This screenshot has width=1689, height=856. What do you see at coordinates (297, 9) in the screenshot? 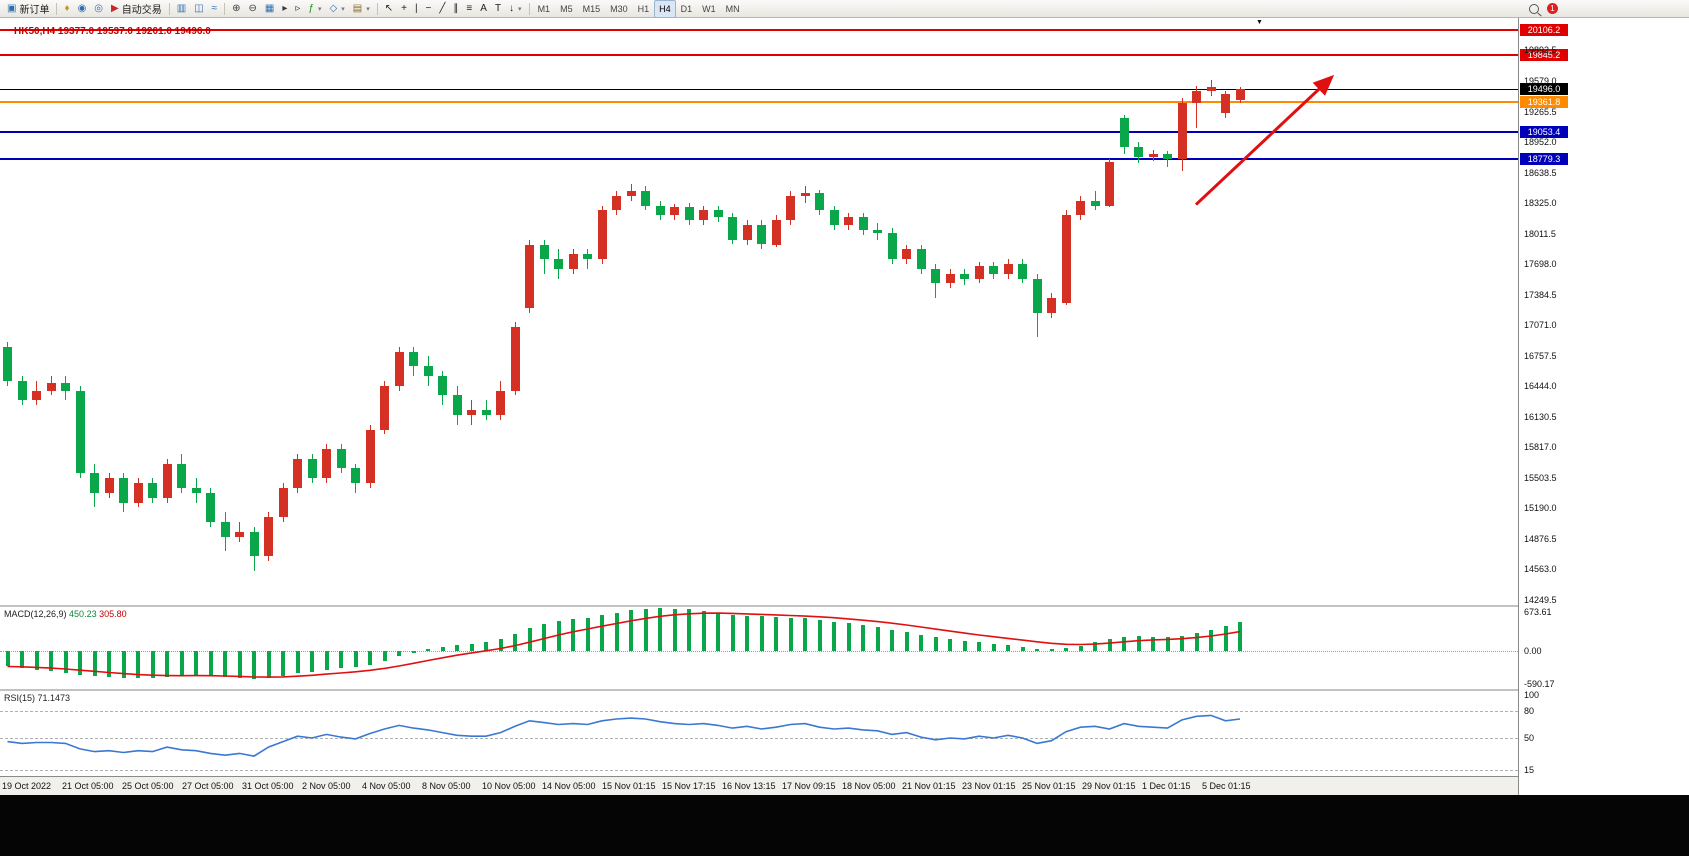
I see `chart-shift-button: ▹` at bounding box center [297, 9].